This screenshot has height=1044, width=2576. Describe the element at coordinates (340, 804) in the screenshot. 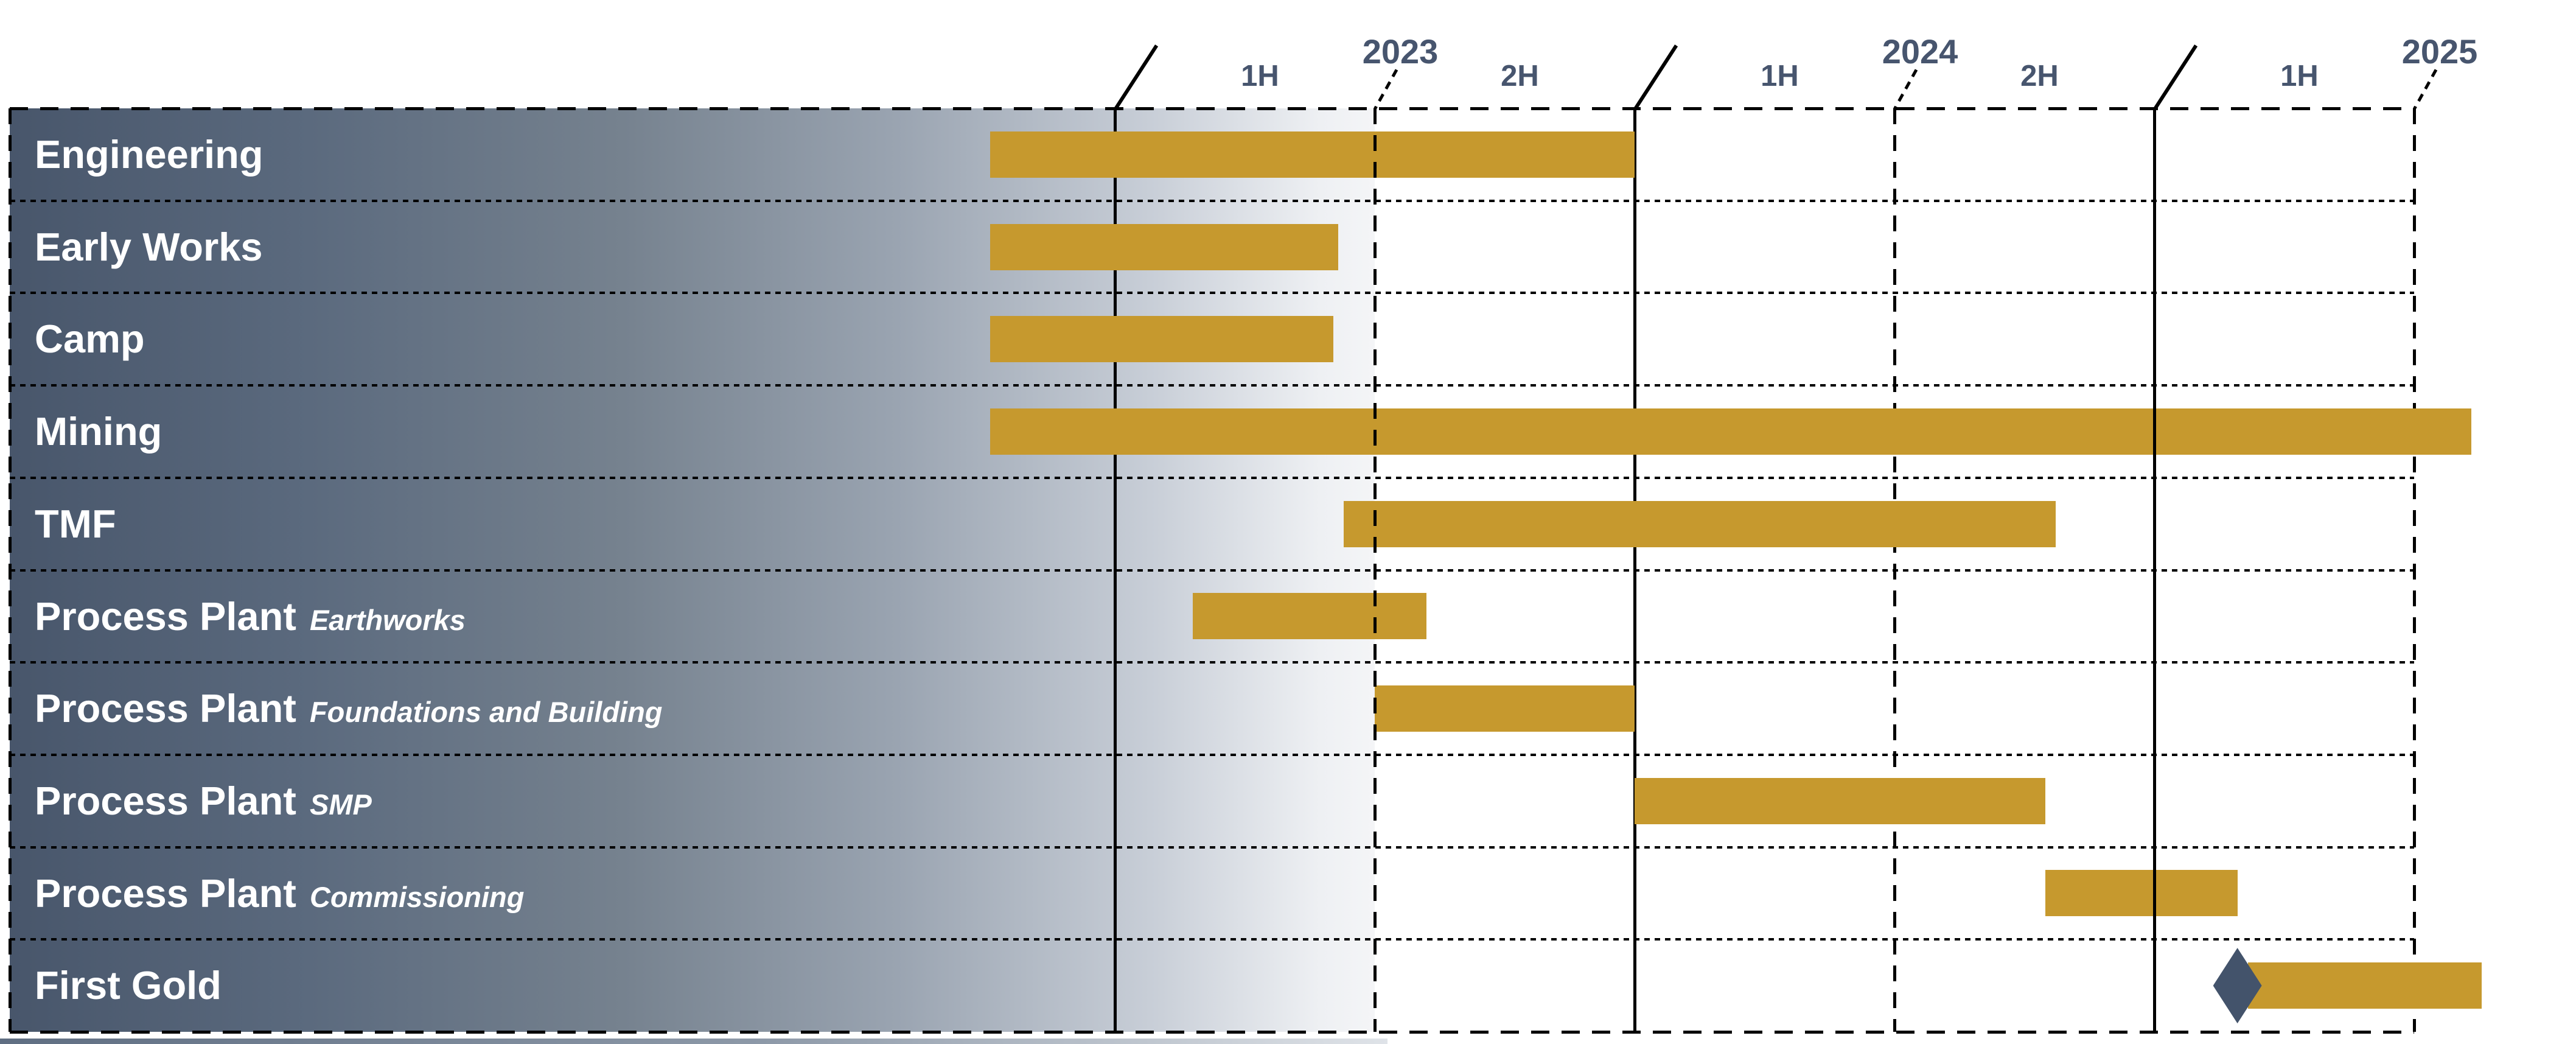

I see `task-qualifier: SMP` at that location.